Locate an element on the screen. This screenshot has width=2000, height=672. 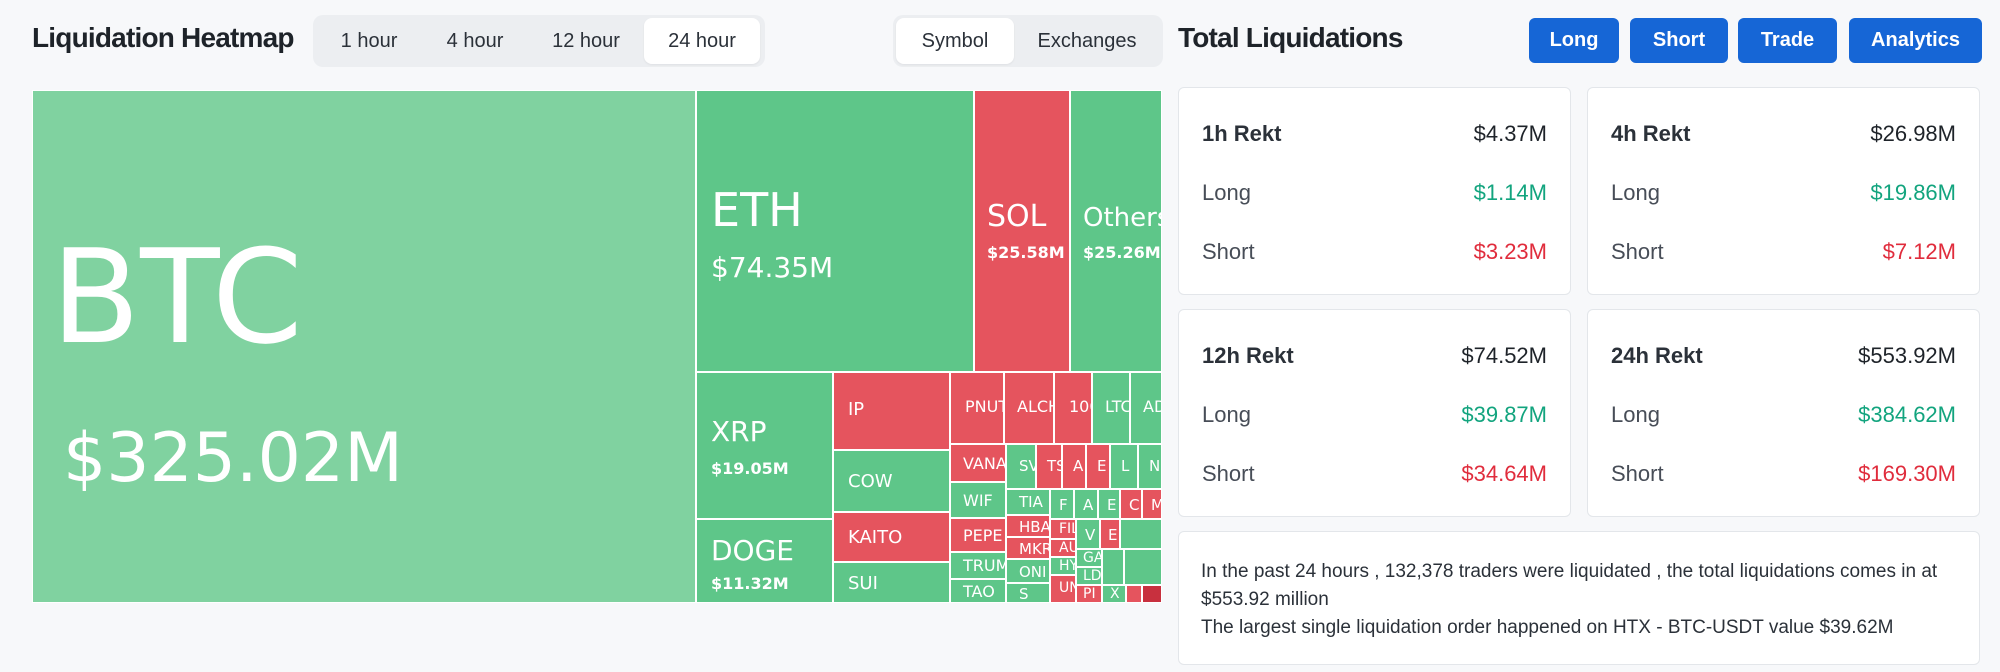
tile-pi: PI is located at coordinates (1089, 594).